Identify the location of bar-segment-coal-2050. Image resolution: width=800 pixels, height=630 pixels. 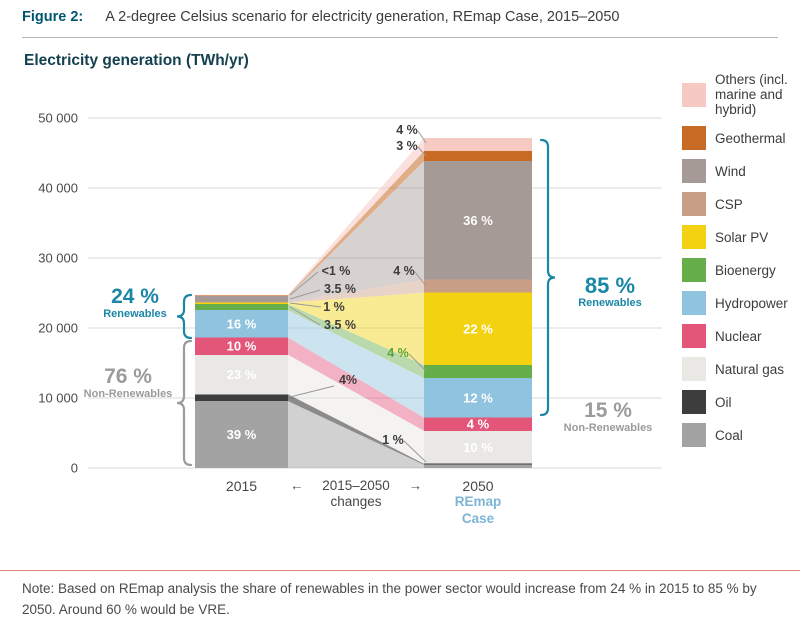
(478, 466).